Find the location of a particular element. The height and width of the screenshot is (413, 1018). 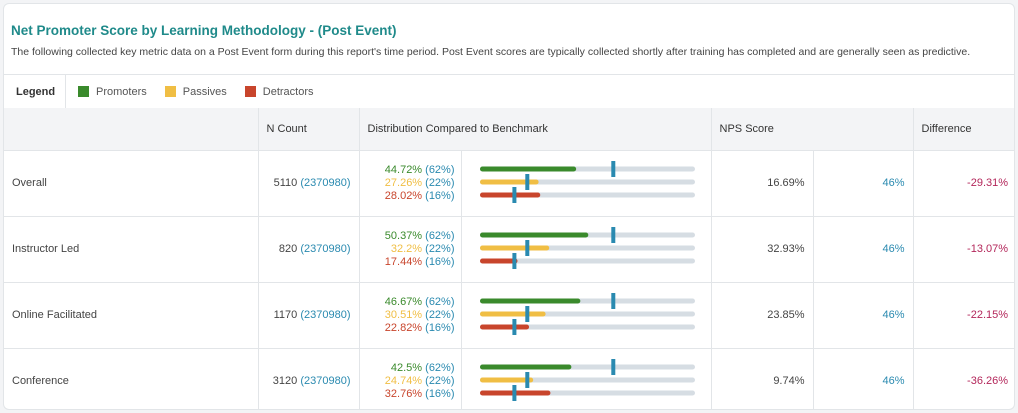

row-label: Conference is located at coordinates (131, 378).